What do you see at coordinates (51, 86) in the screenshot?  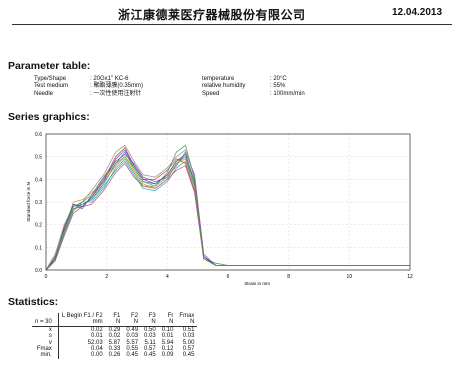 I see `param-label: Test medium` at bounding box center [51, 86].